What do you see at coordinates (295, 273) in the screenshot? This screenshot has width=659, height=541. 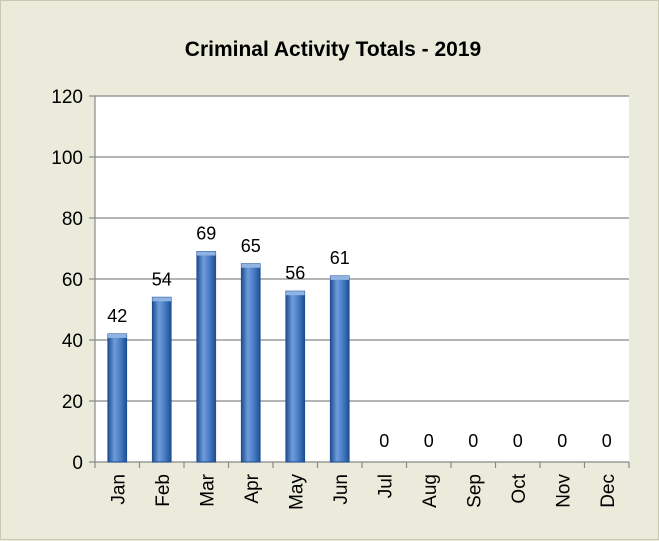 I see `data-label: 56` at bounding box center [295, 273].